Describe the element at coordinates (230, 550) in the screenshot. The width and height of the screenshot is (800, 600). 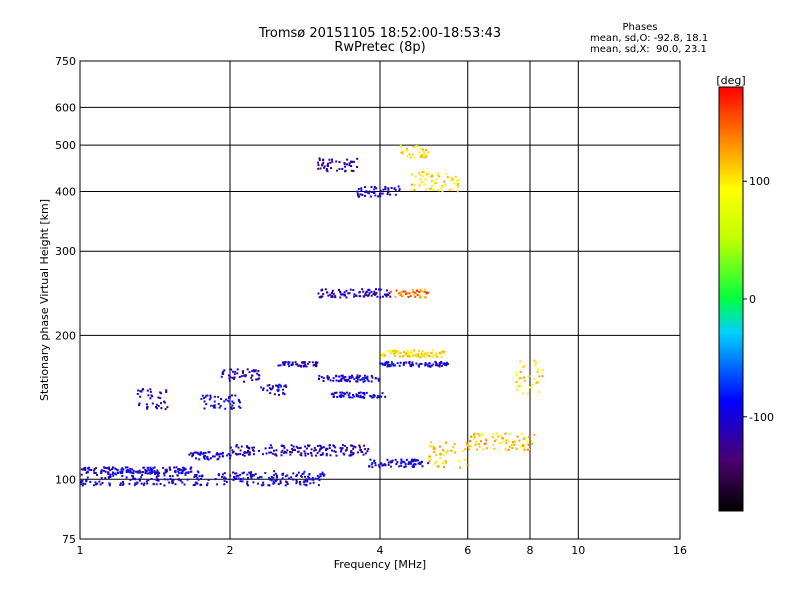
I see `x-tick-label: 2` at that location.